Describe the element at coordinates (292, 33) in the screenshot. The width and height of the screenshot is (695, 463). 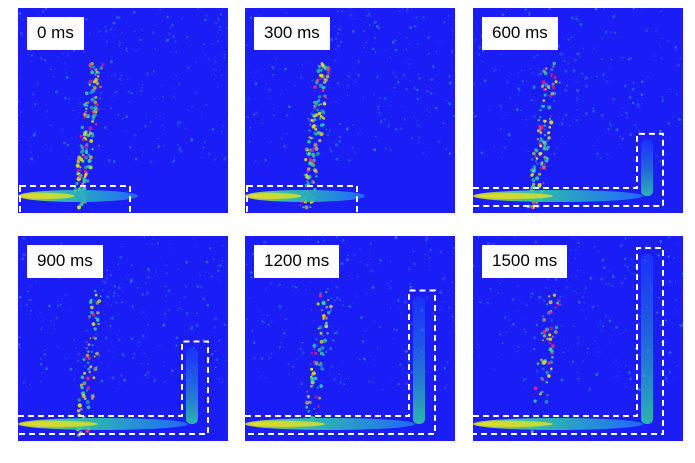
I see `time-label: 300 ms` at that location.